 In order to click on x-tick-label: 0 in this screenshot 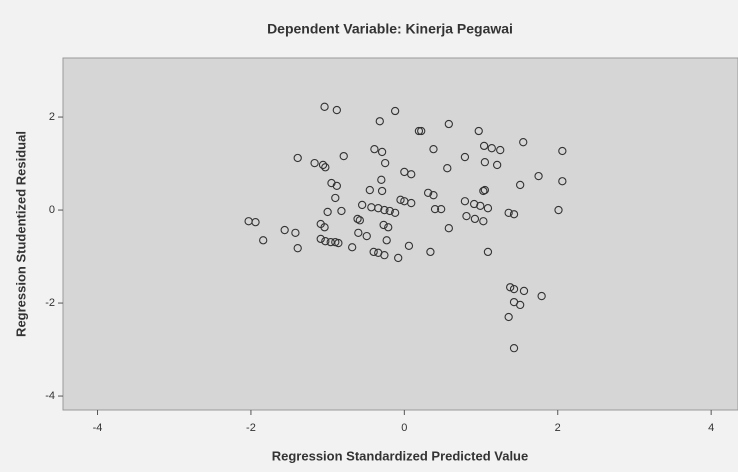, I will do `click(404, 428)`.